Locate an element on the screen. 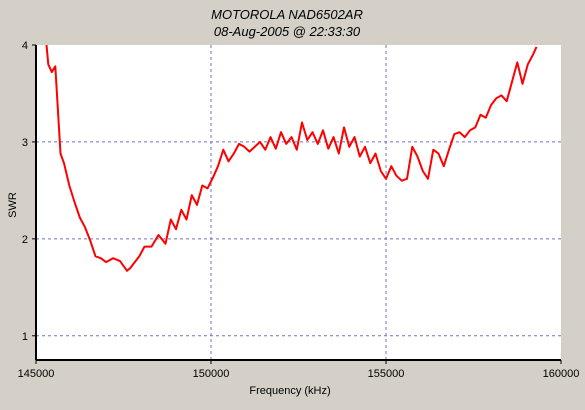 The width and height of the screenshot is (585, 410). chart-title: MOTOROLA NAD6502AR is located at coordinates (287, 14).